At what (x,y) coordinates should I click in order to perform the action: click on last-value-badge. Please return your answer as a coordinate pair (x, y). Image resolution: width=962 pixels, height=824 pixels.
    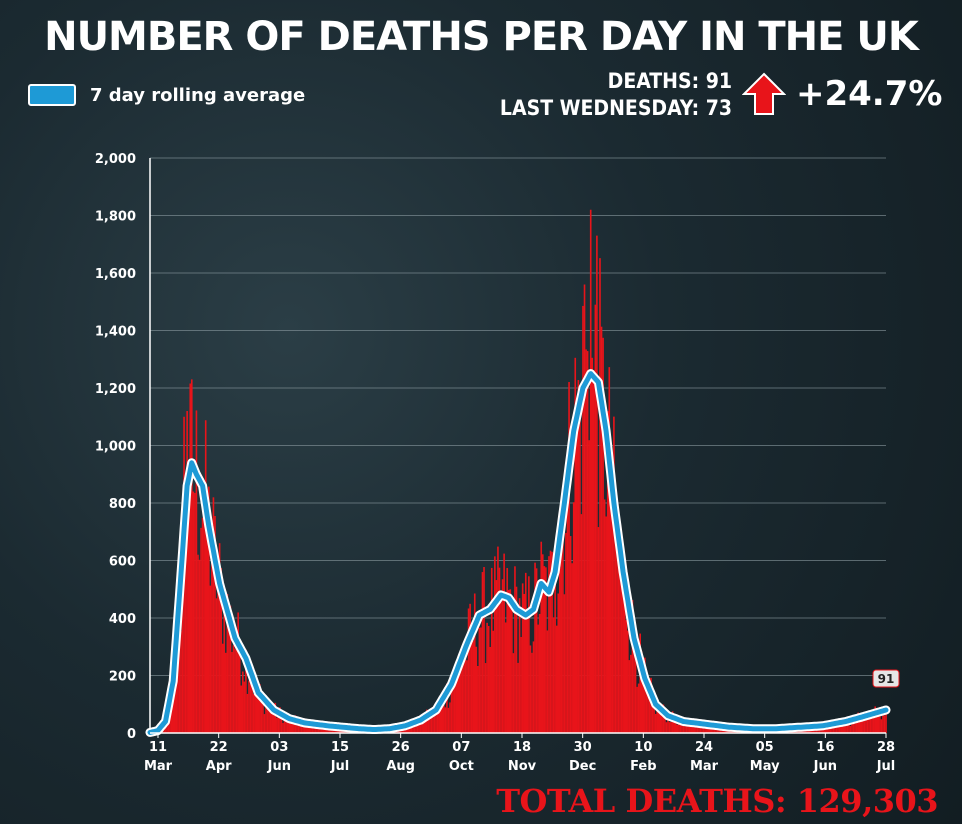
    Looking at the image, I should click on (886, 678).